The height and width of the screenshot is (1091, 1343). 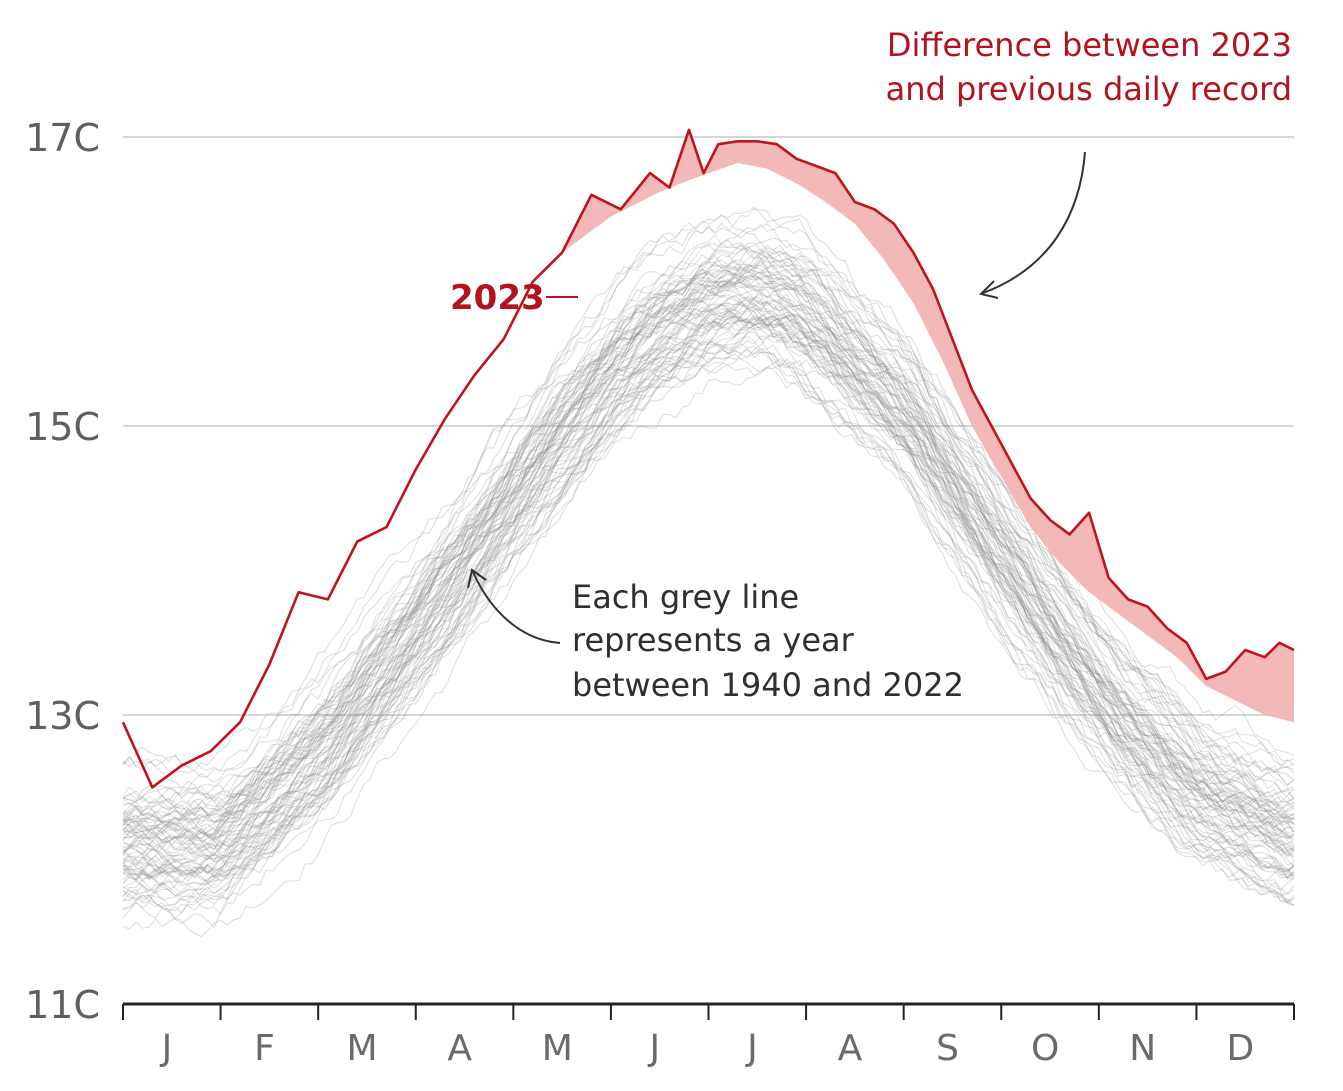 I want to click on annotation-grey-line-2: represents a year, so click(x=713, y=640).